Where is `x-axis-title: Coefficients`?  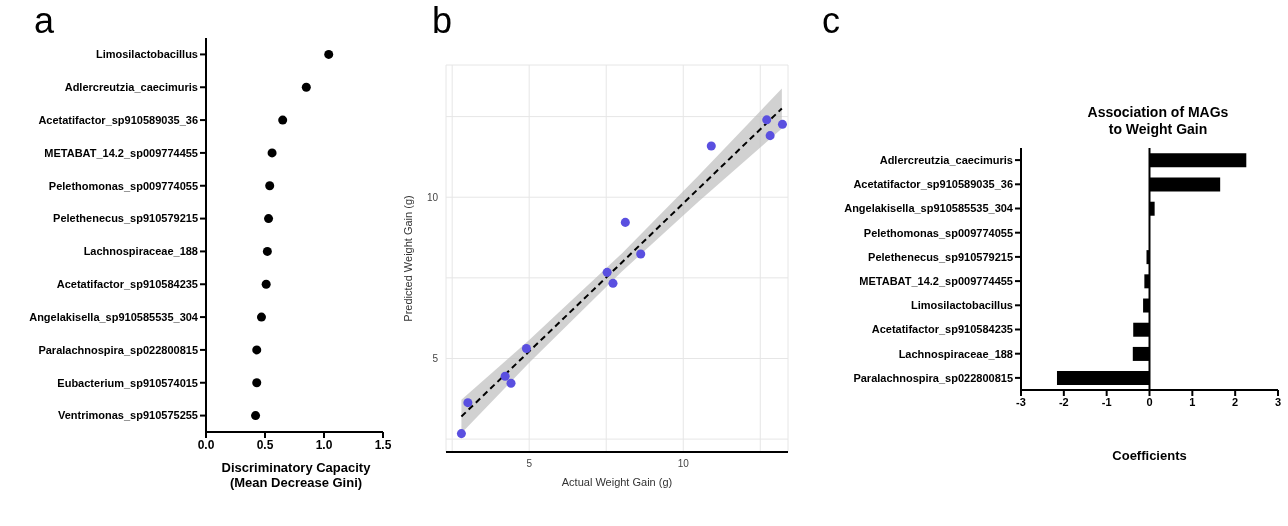
x-axis-title: Coefficients is located at coordinates (1149, 455).